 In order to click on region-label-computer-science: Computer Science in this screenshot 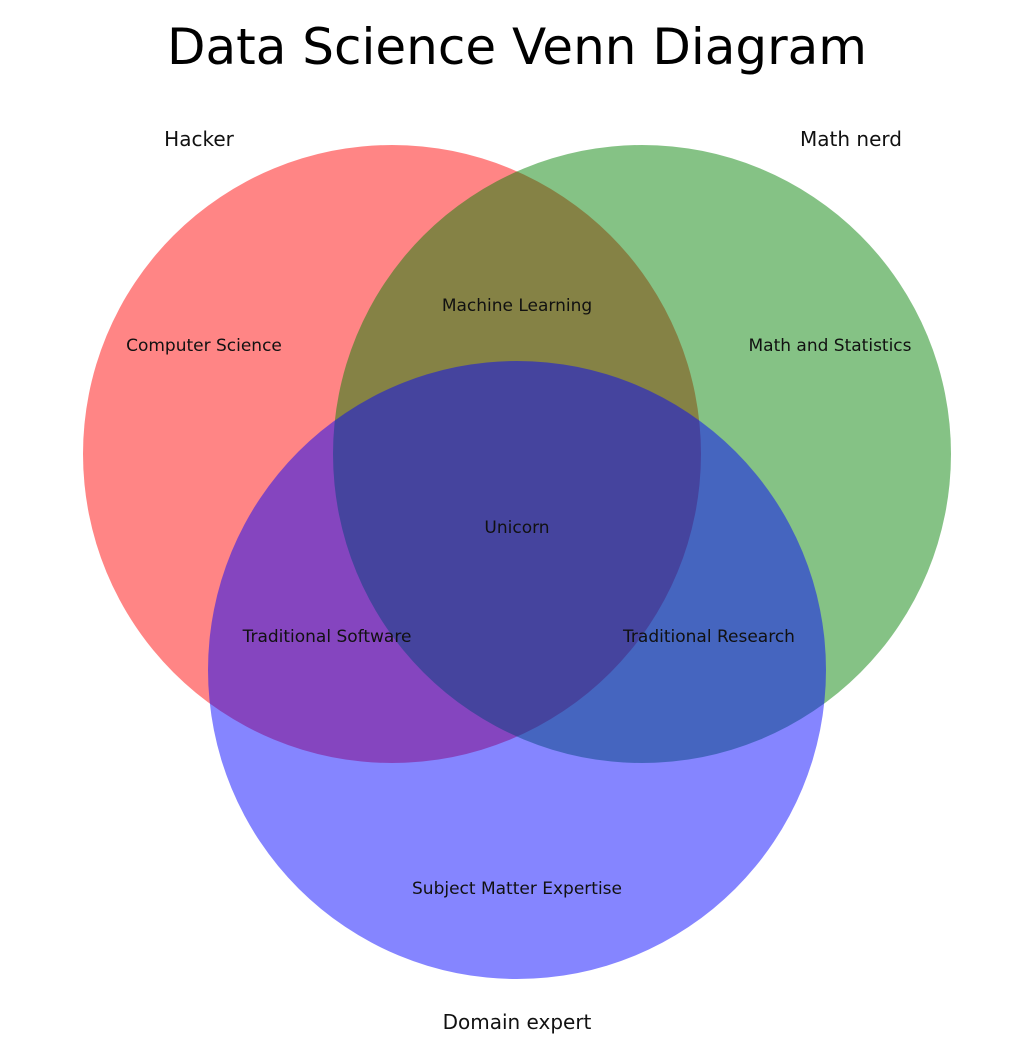, I will do `click(204, 346)`.